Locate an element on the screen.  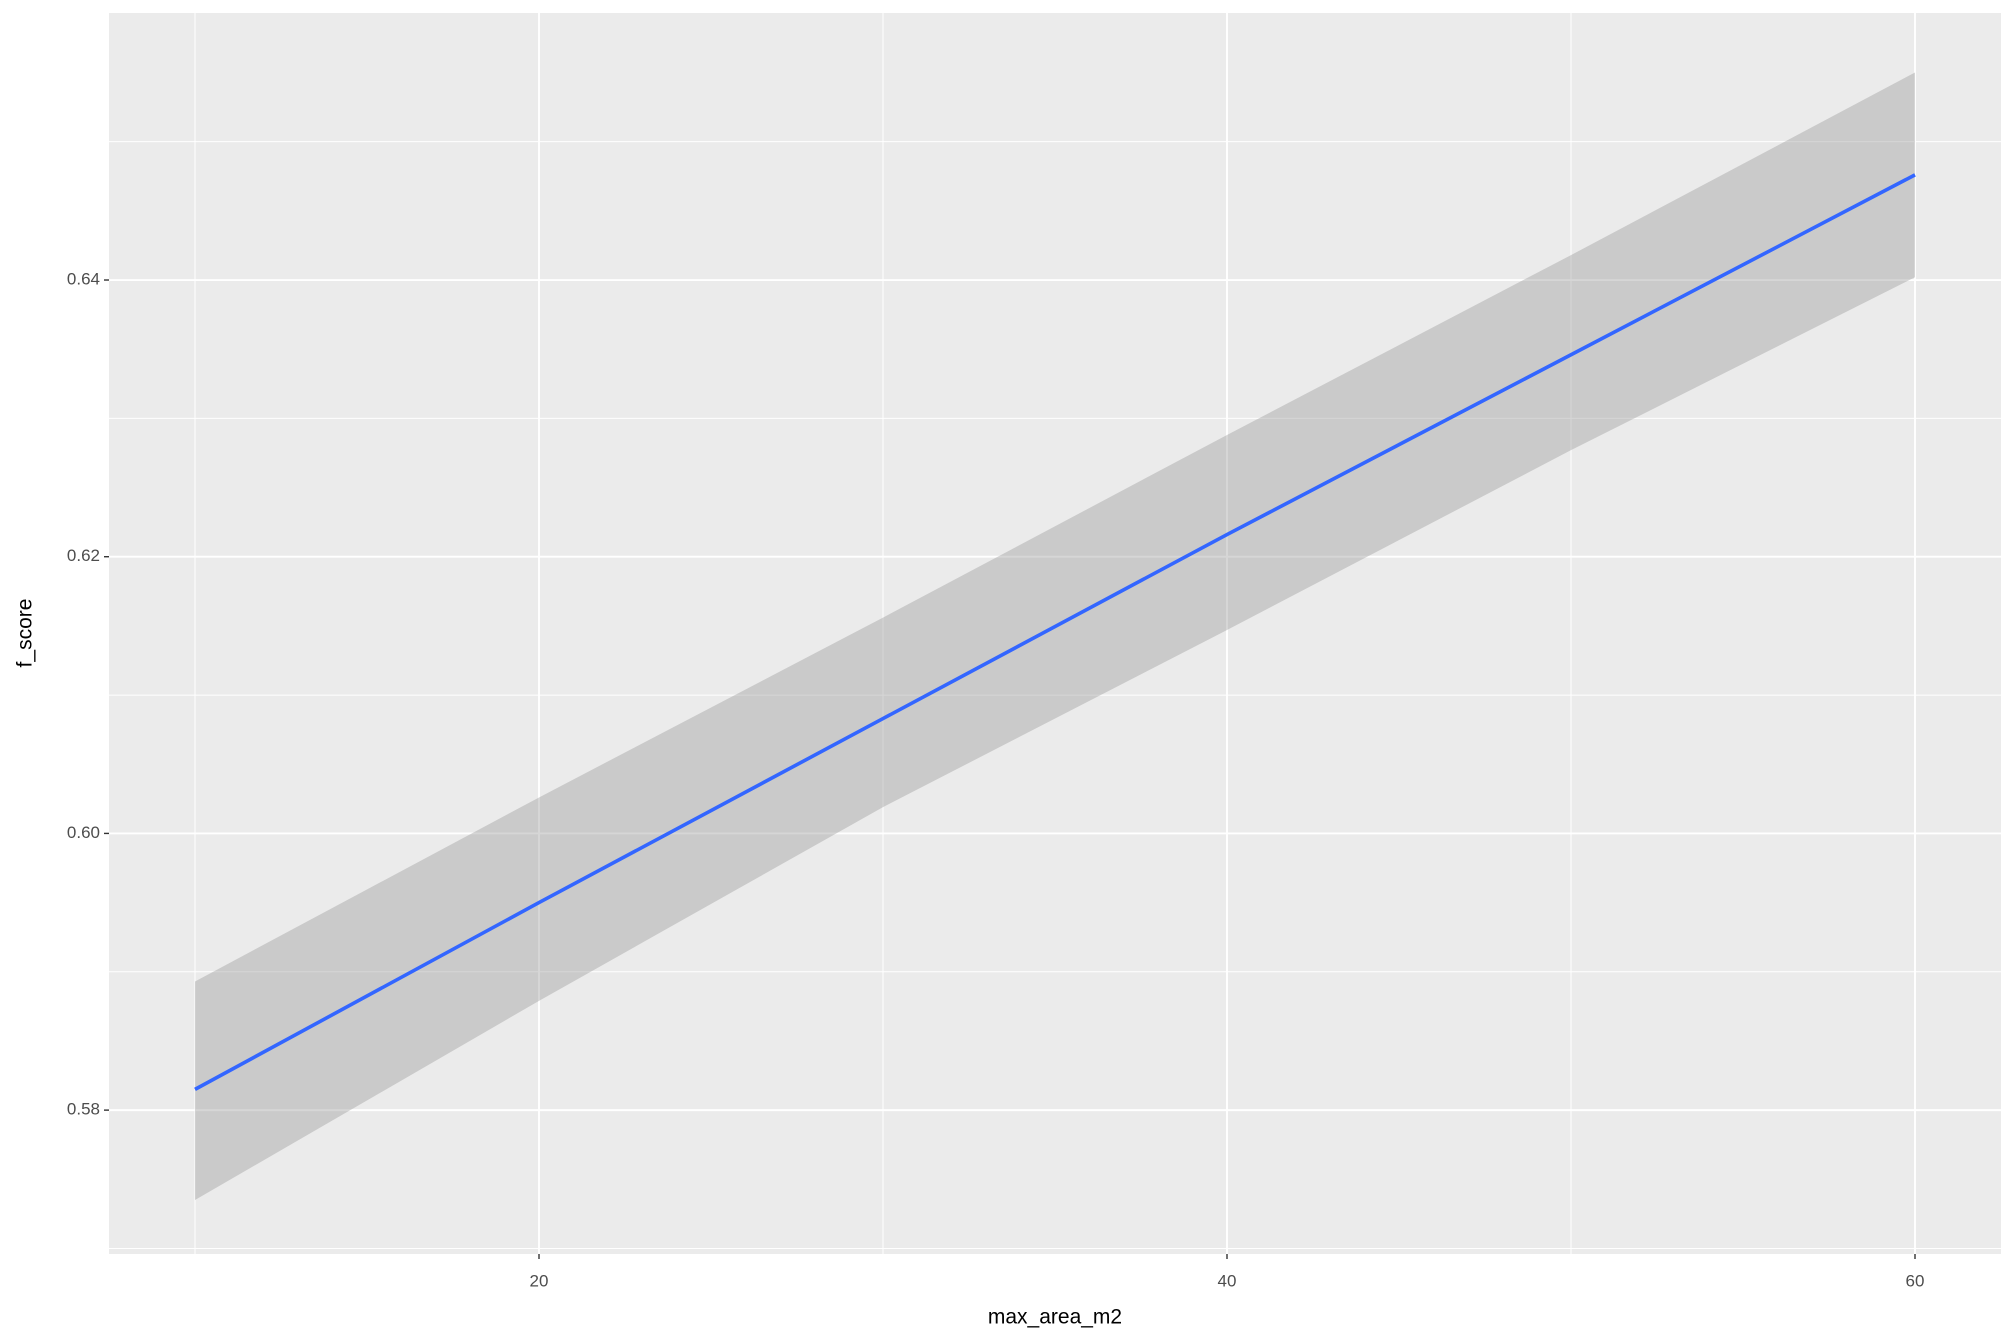
y-tick-label: 0.58 is located at coordinates (83, 1109).